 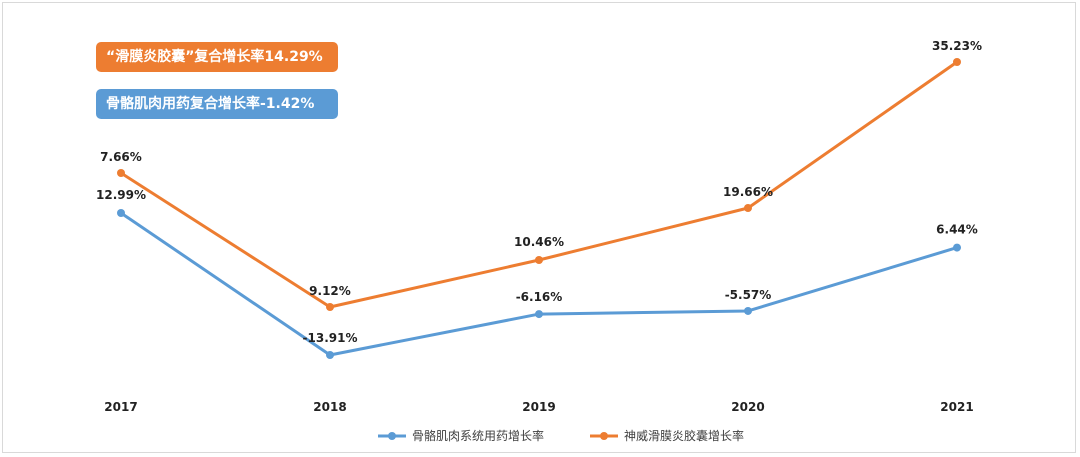 I want to click on blue-cagr-badge: 骨骼肌肉用药复合增长率-1.42%, so click(x=217, y=104).